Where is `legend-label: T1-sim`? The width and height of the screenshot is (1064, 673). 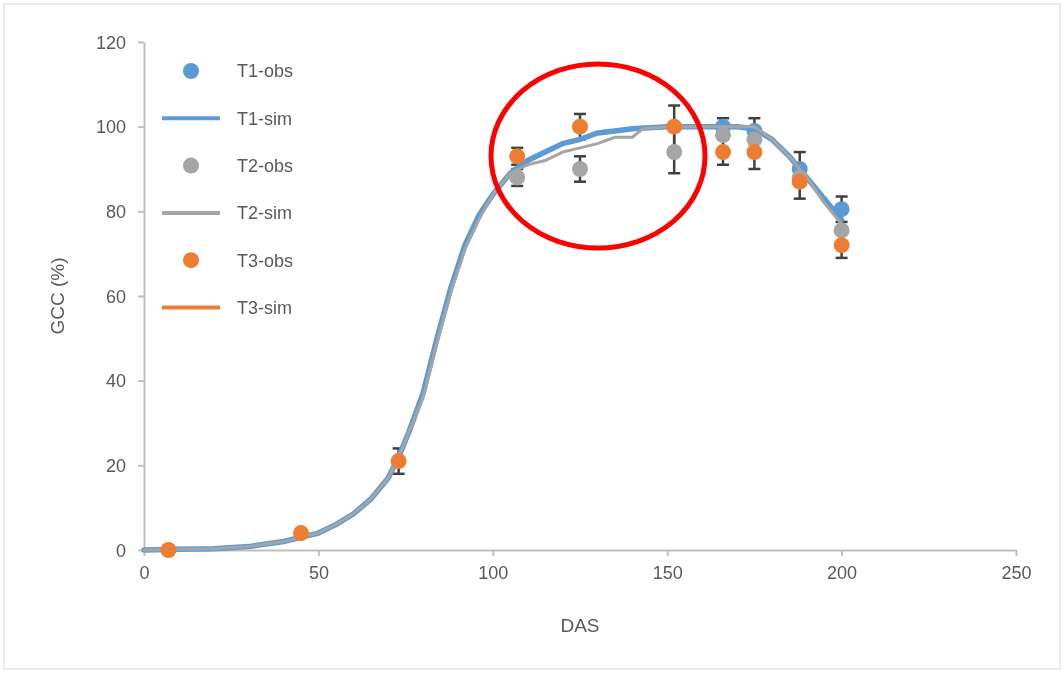 legend-label: T1-sim is located at coordinates (264, 118).